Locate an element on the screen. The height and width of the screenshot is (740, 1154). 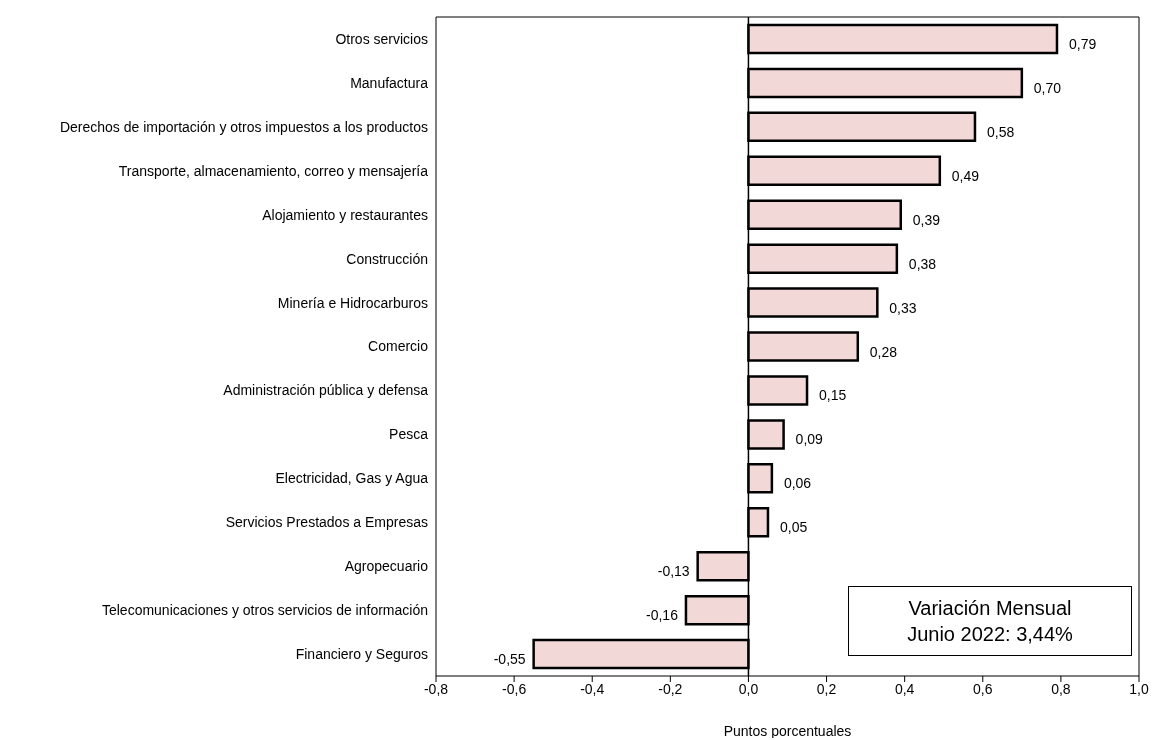
y-tick-label: Minería e Hidrocarburos is located at coordinates (352, 302).